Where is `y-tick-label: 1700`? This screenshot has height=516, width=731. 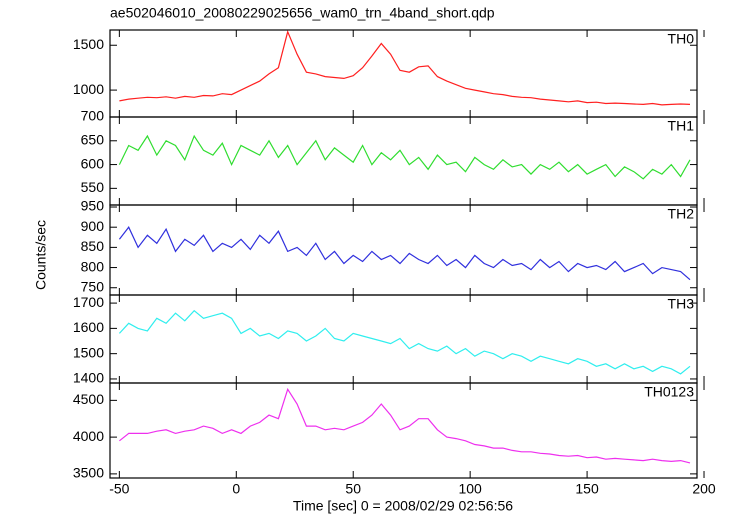
y-tick-label: 1700 is located at coordinates (88, 302).